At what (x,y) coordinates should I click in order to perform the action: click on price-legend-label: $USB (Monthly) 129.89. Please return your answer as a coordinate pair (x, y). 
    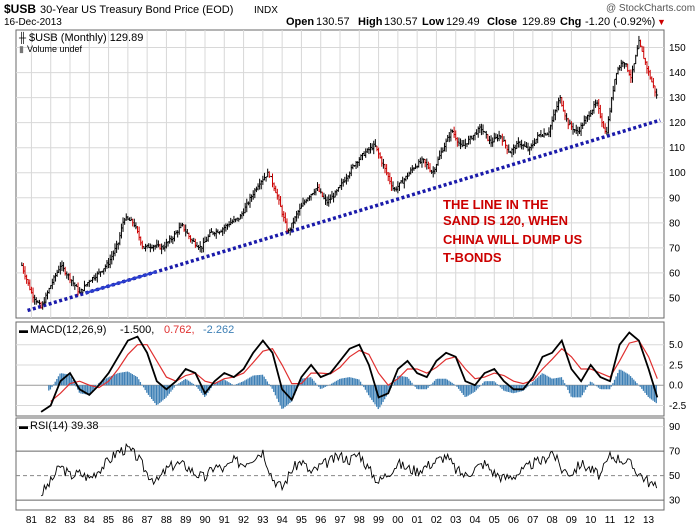
    Looking at the image, I should click on (86, 38).